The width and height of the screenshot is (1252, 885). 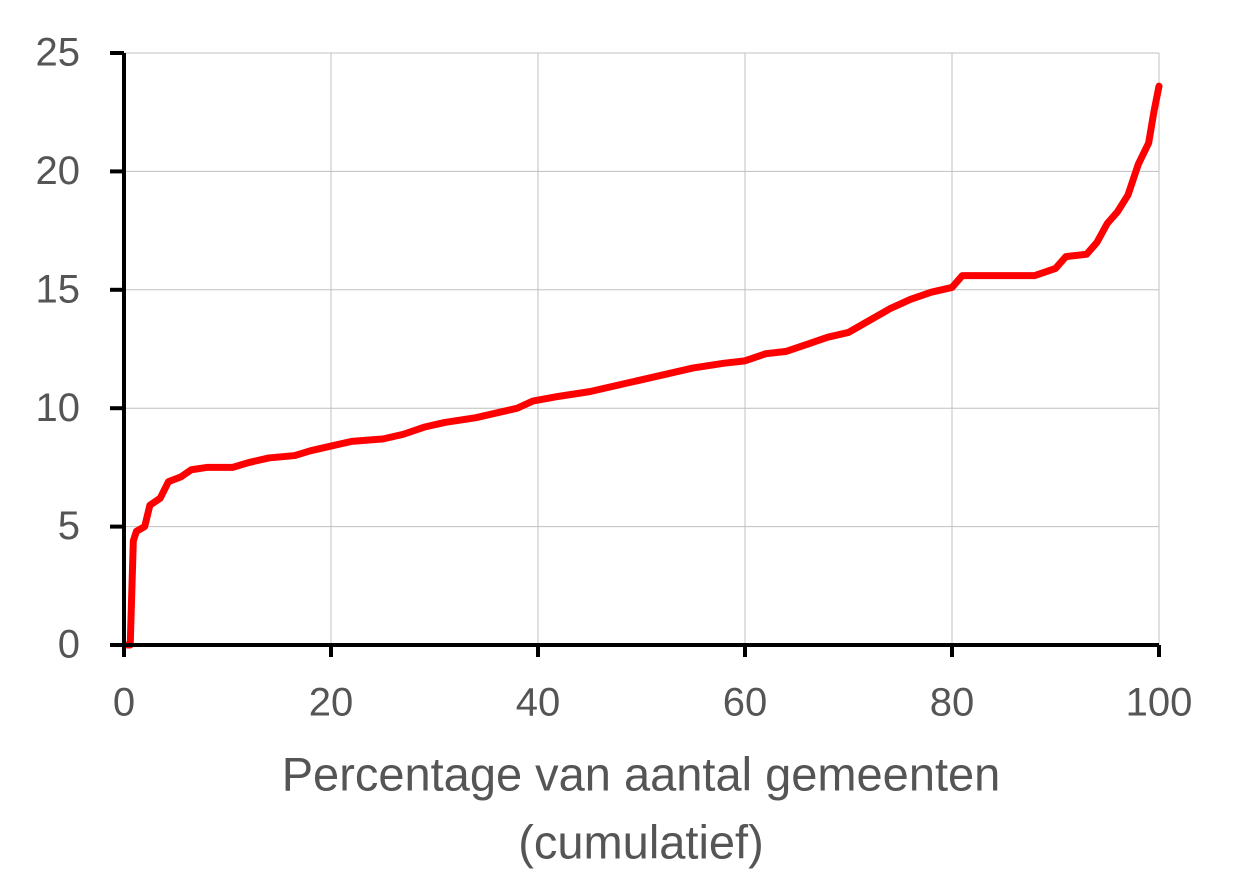 I want to click on x-axis-label: (cumulatief), so click(x=641, y=841).